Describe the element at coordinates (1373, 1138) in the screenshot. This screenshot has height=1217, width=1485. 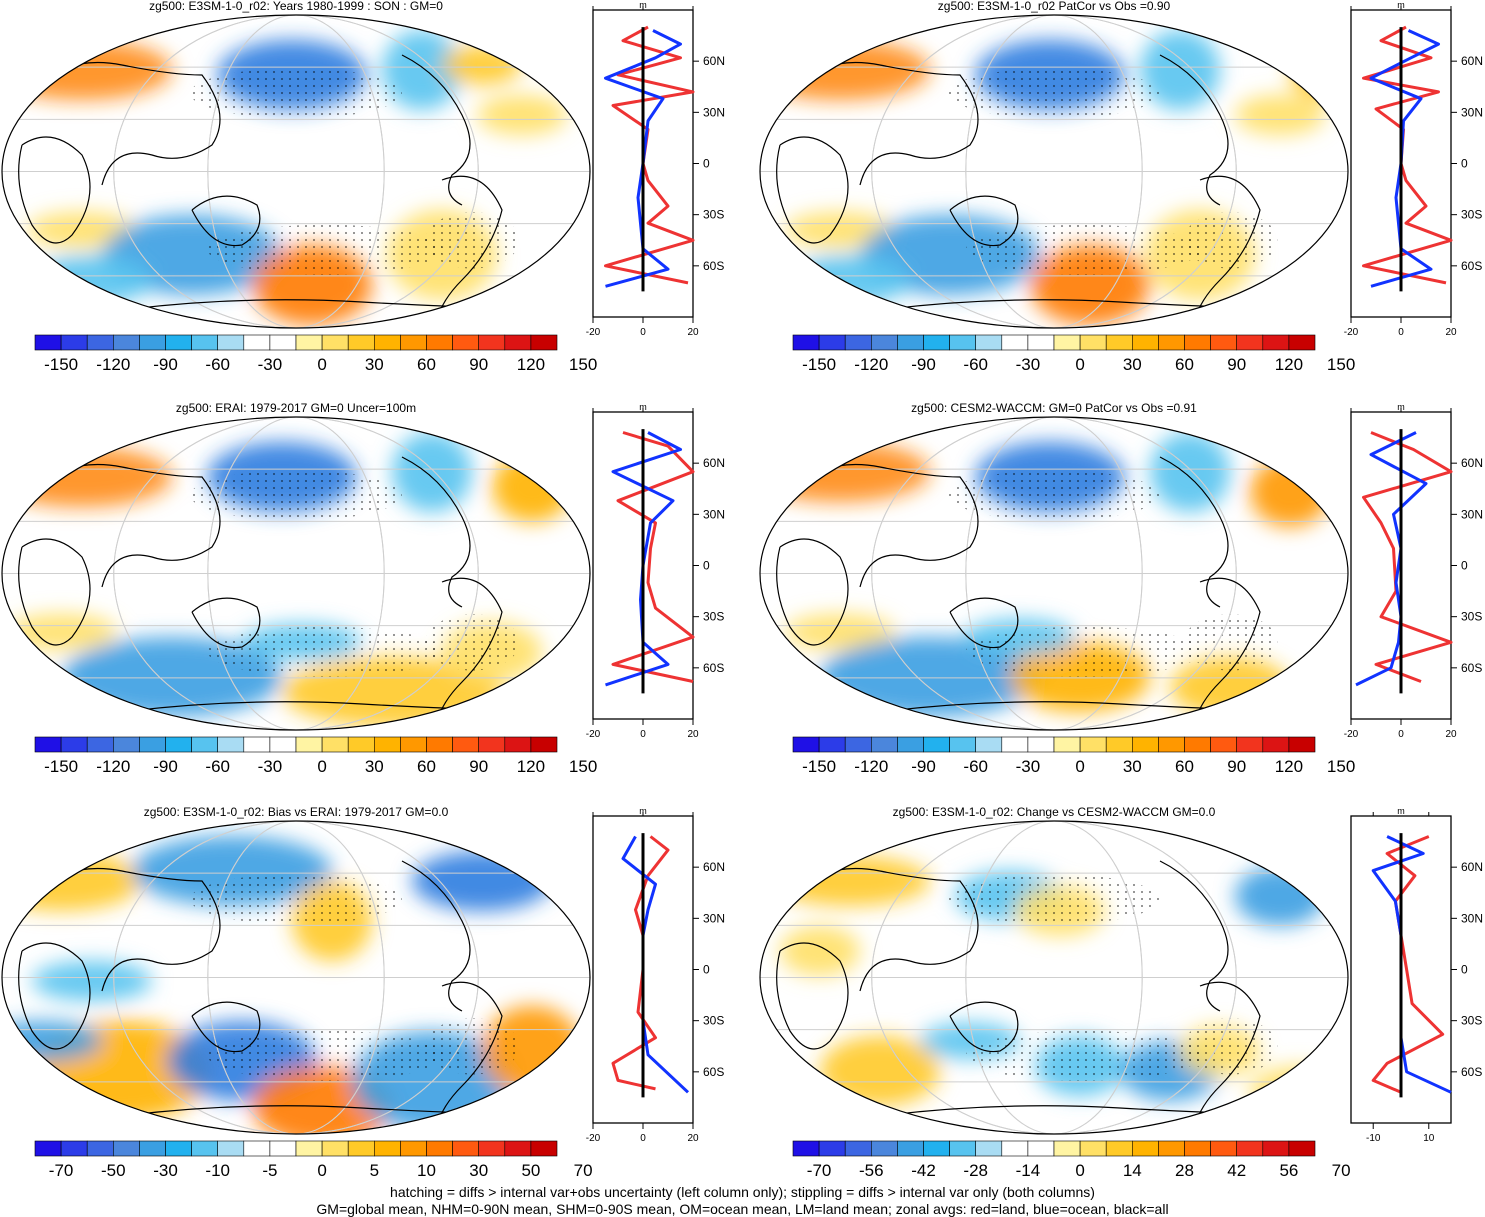
I see `x-tick-label: -10` at that location.